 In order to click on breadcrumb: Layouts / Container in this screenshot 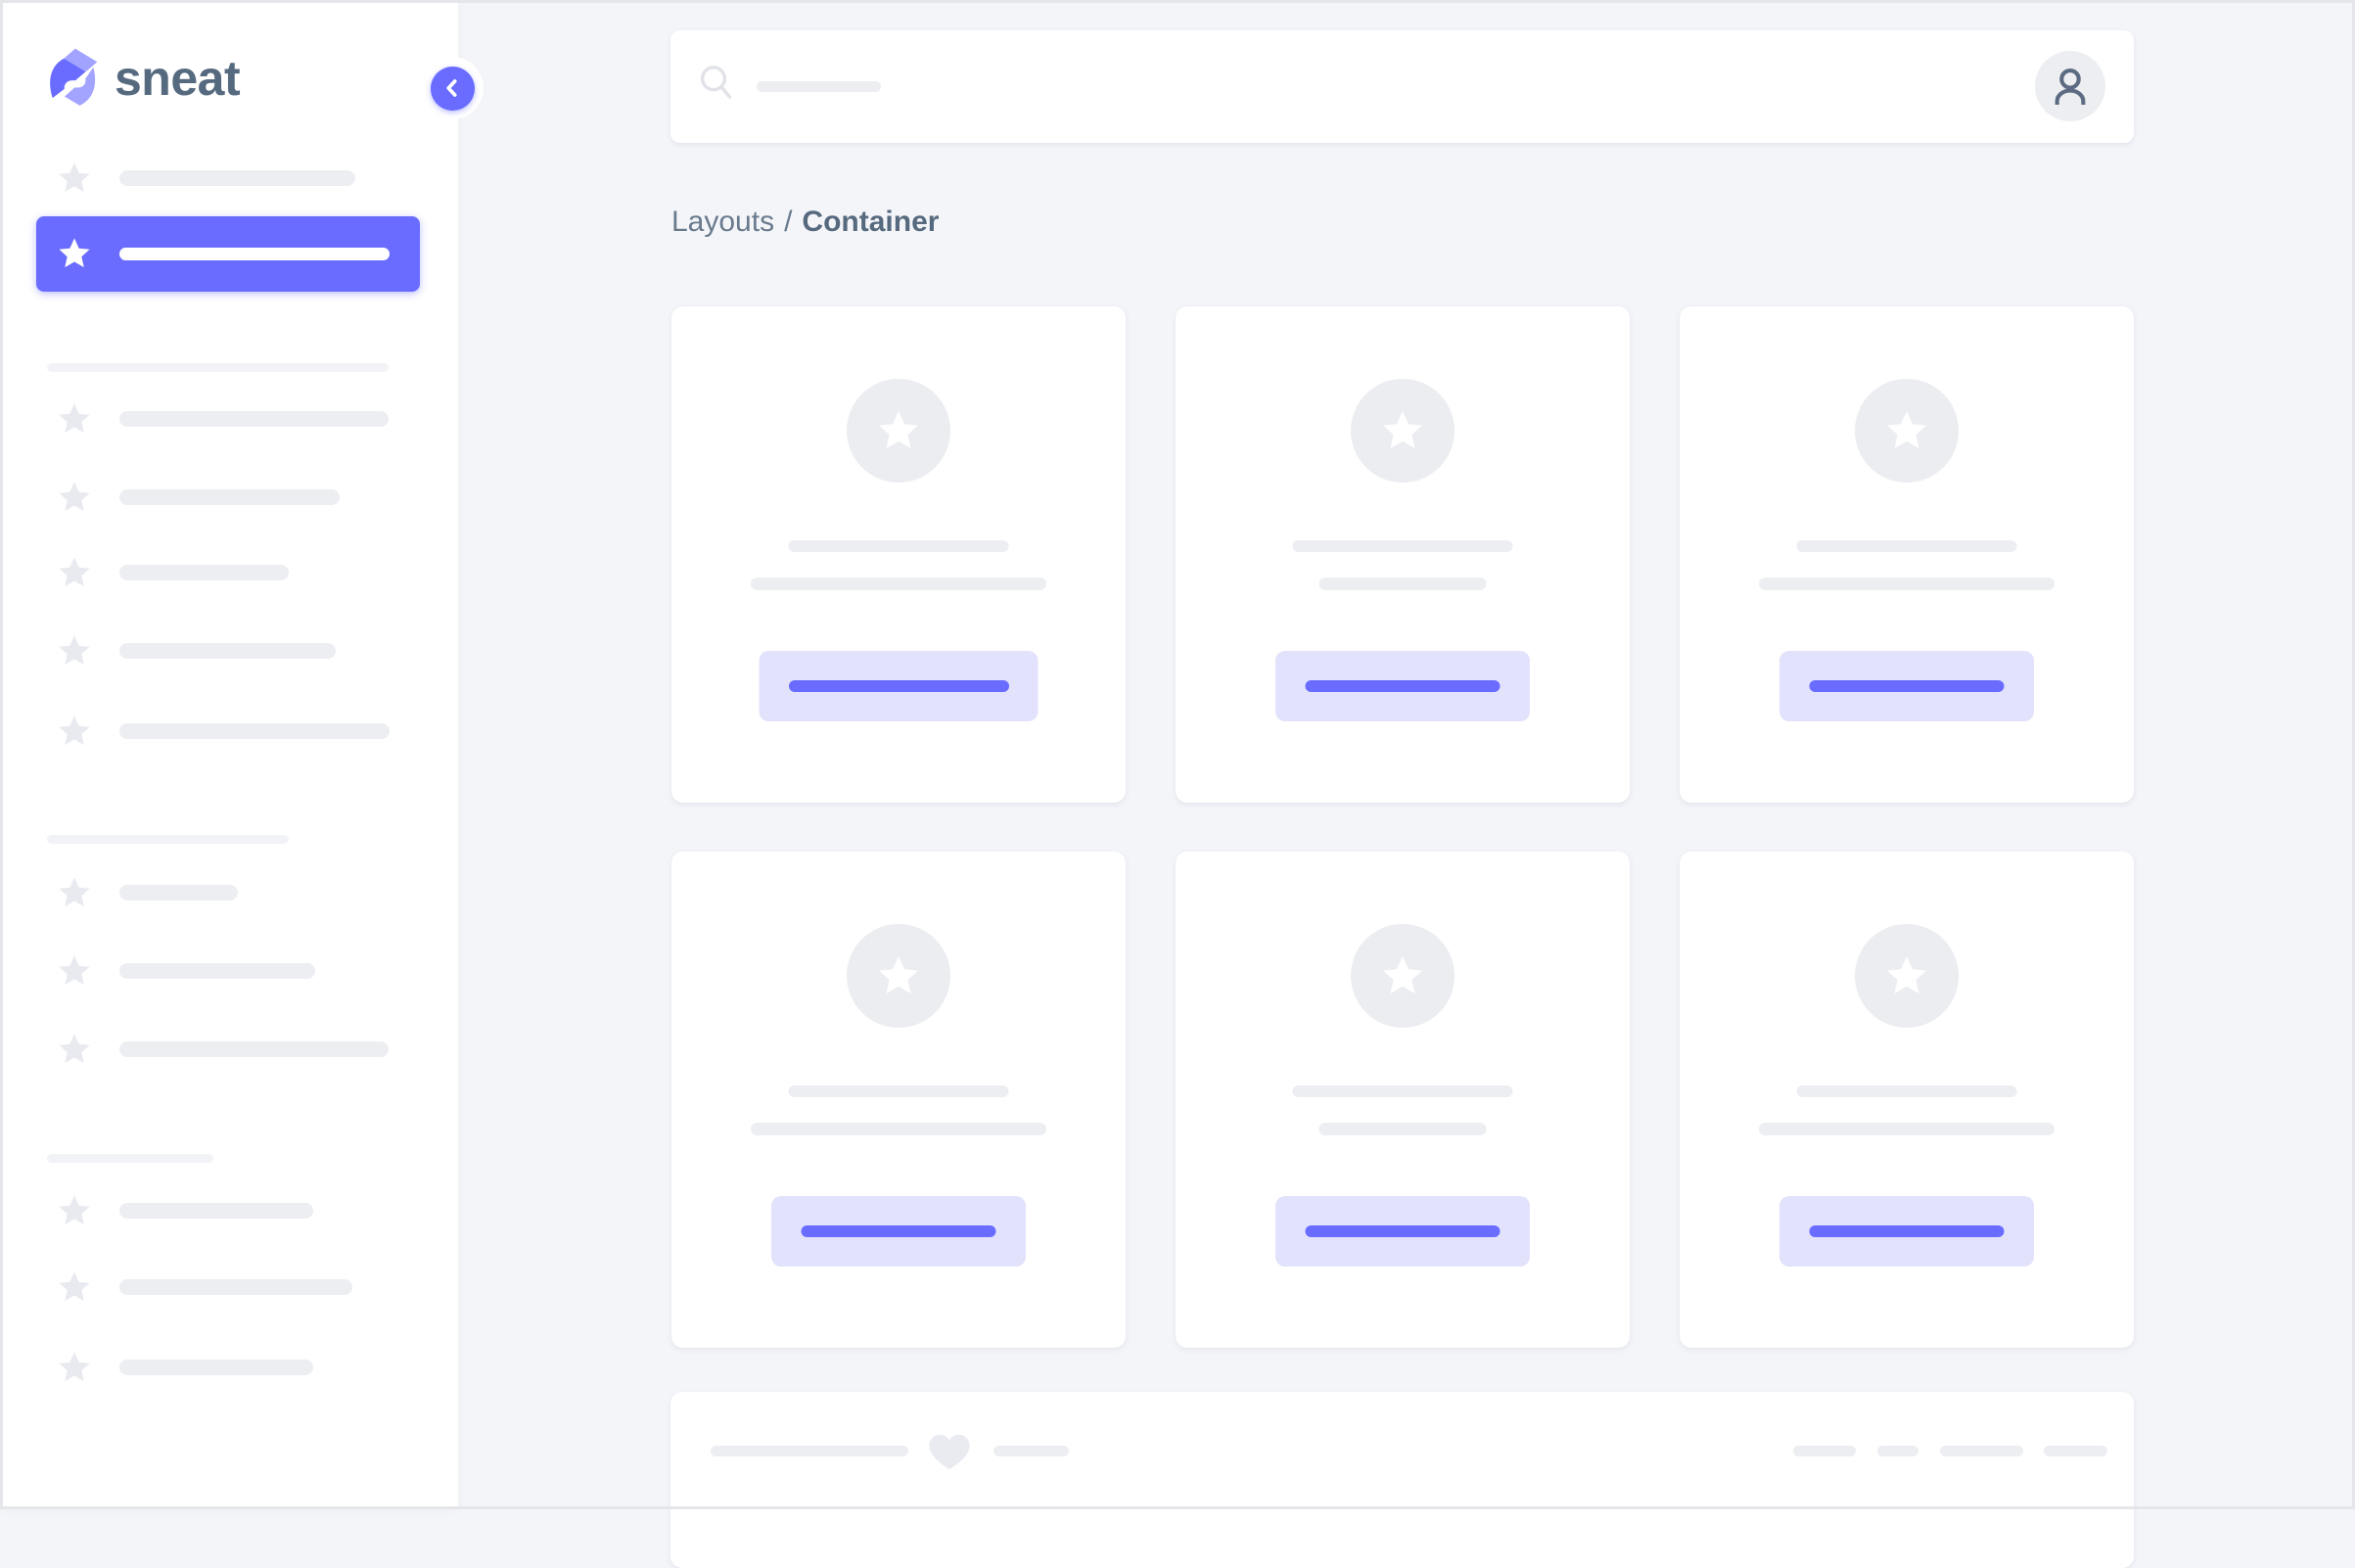, I will do `click(805, 222)`.